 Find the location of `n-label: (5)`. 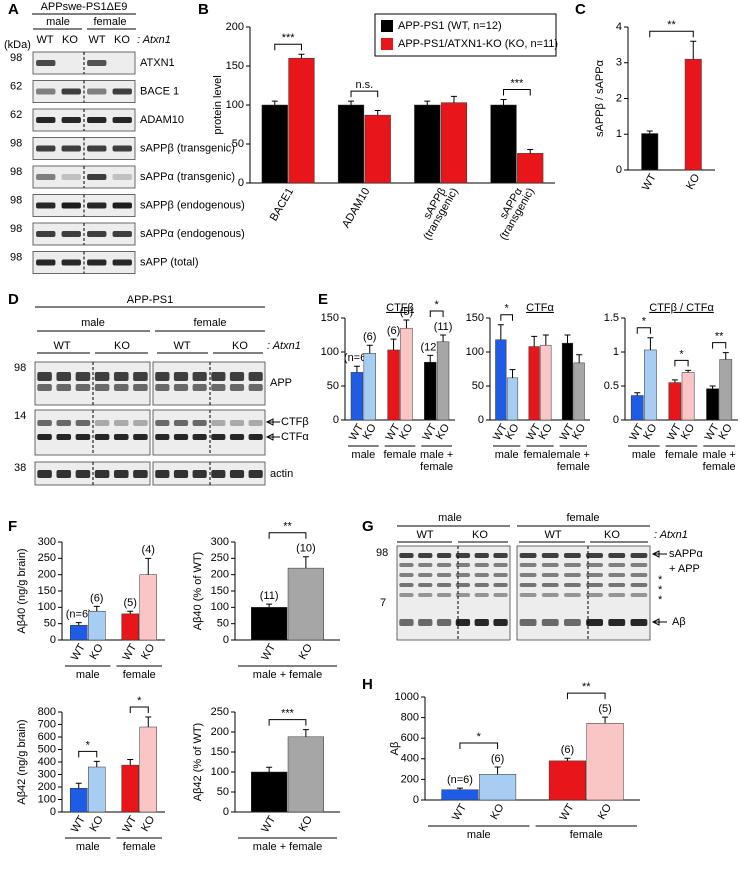

n-label: (5) is located at coordinates (604, 709).